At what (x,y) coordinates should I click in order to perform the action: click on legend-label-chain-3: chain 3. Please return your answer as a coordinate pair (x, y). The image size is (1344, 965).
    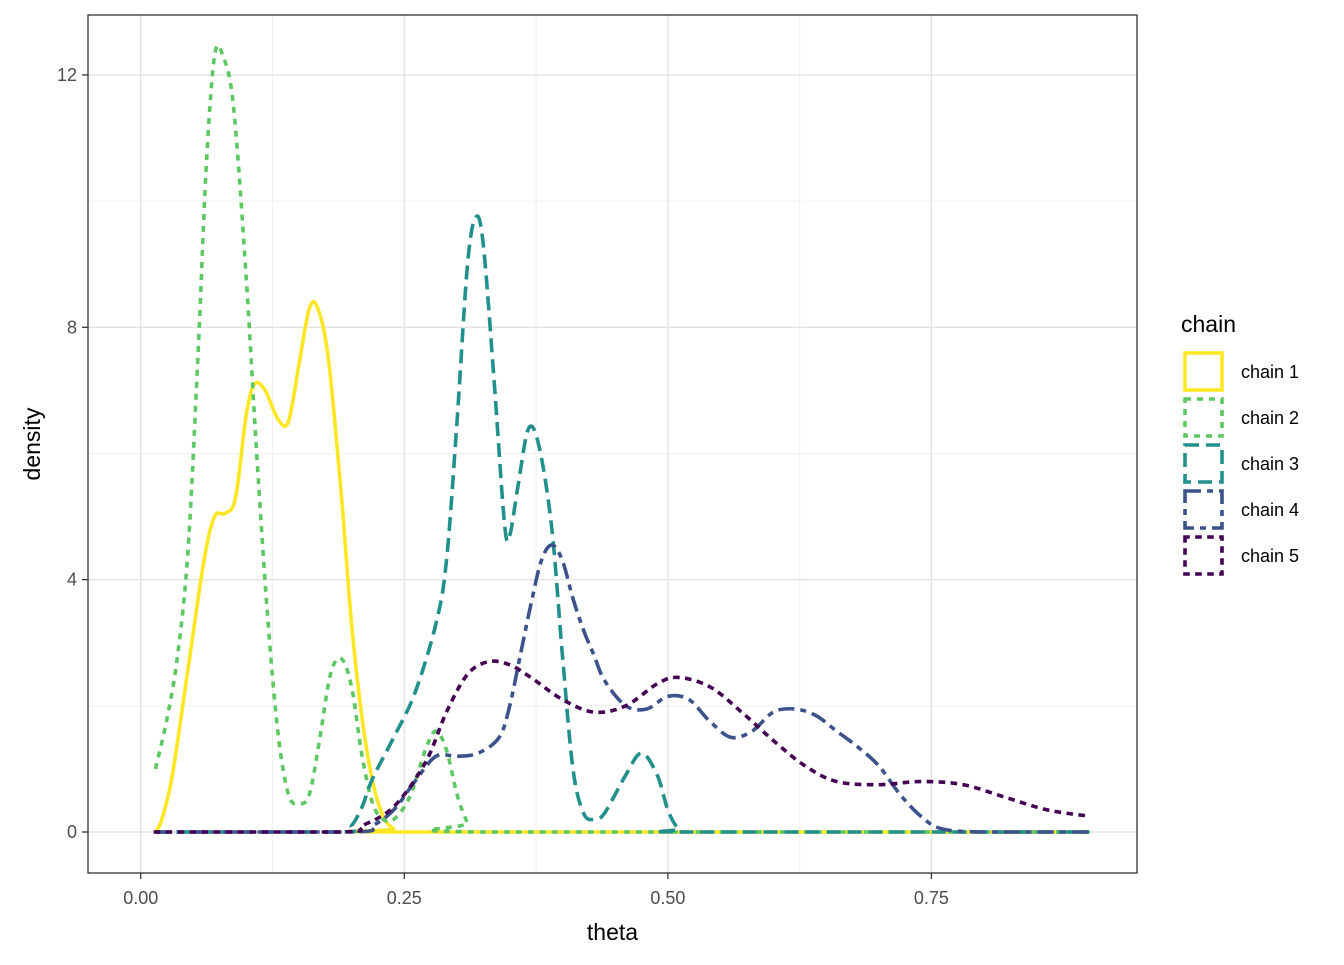
    Looking at the image, I should click on (1270, 464).